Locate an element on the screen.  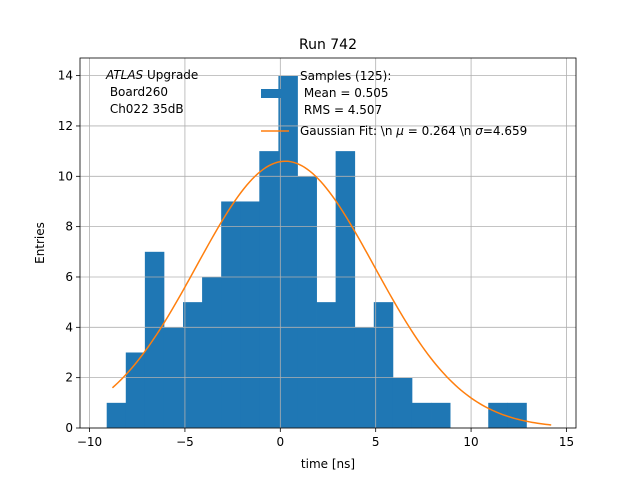
x-tick-label: 10 is located at coordinates (470, 442).